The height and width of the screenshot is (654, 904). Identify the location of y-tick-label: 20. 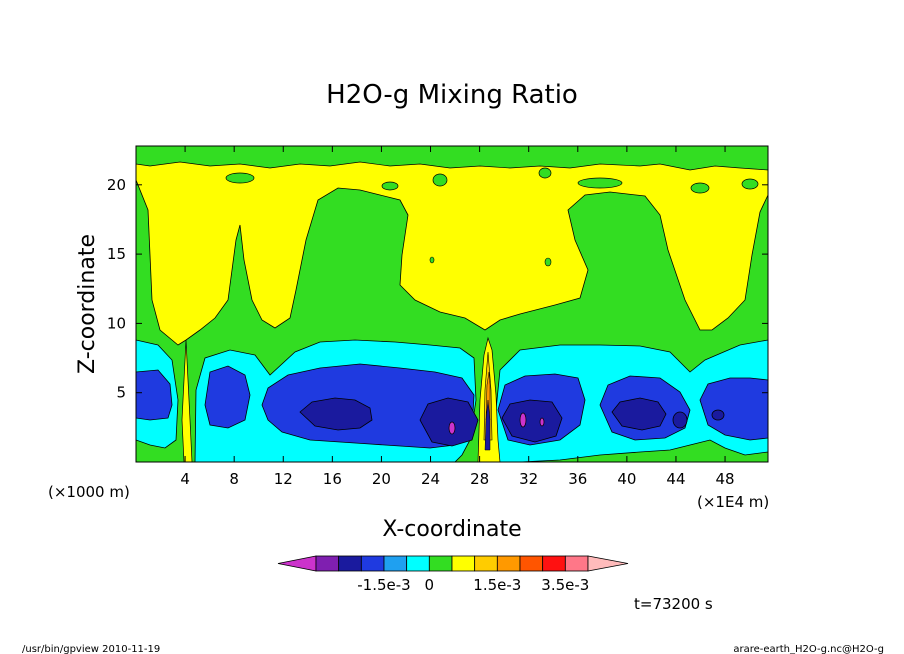
(116, 185).